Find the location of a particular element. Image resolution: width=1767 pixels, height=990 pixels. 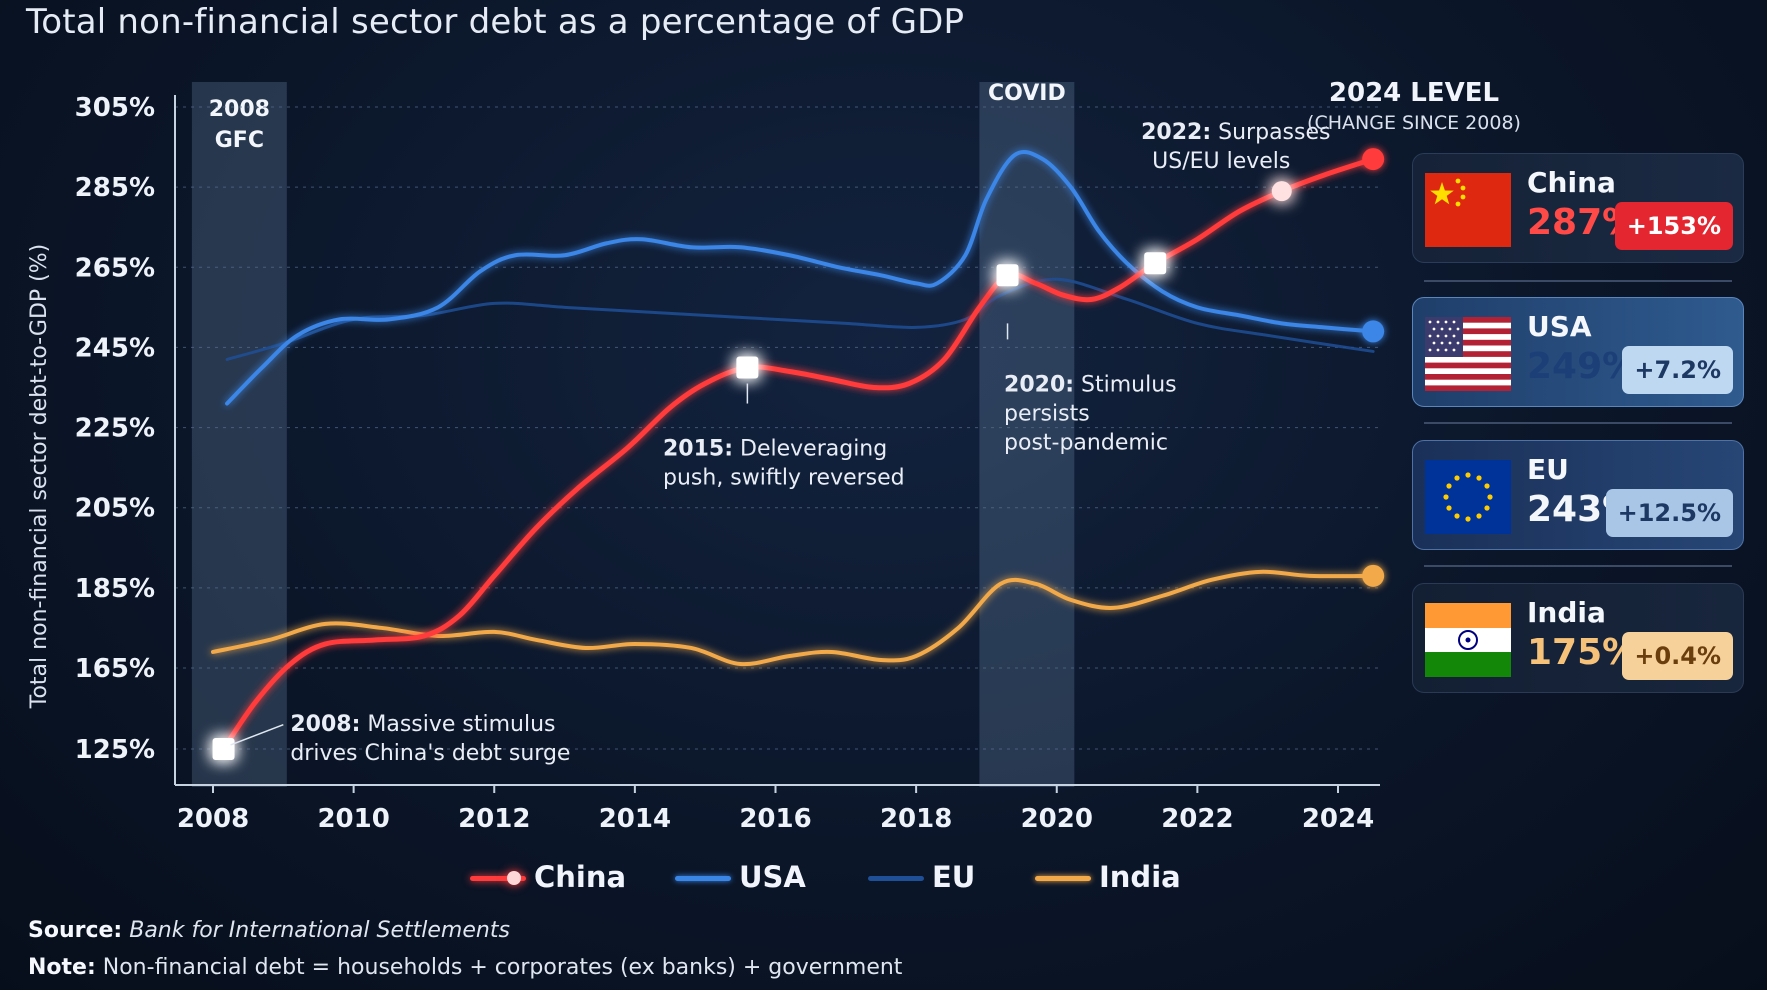

legend-label: India is located at coordinates (1140, 877).